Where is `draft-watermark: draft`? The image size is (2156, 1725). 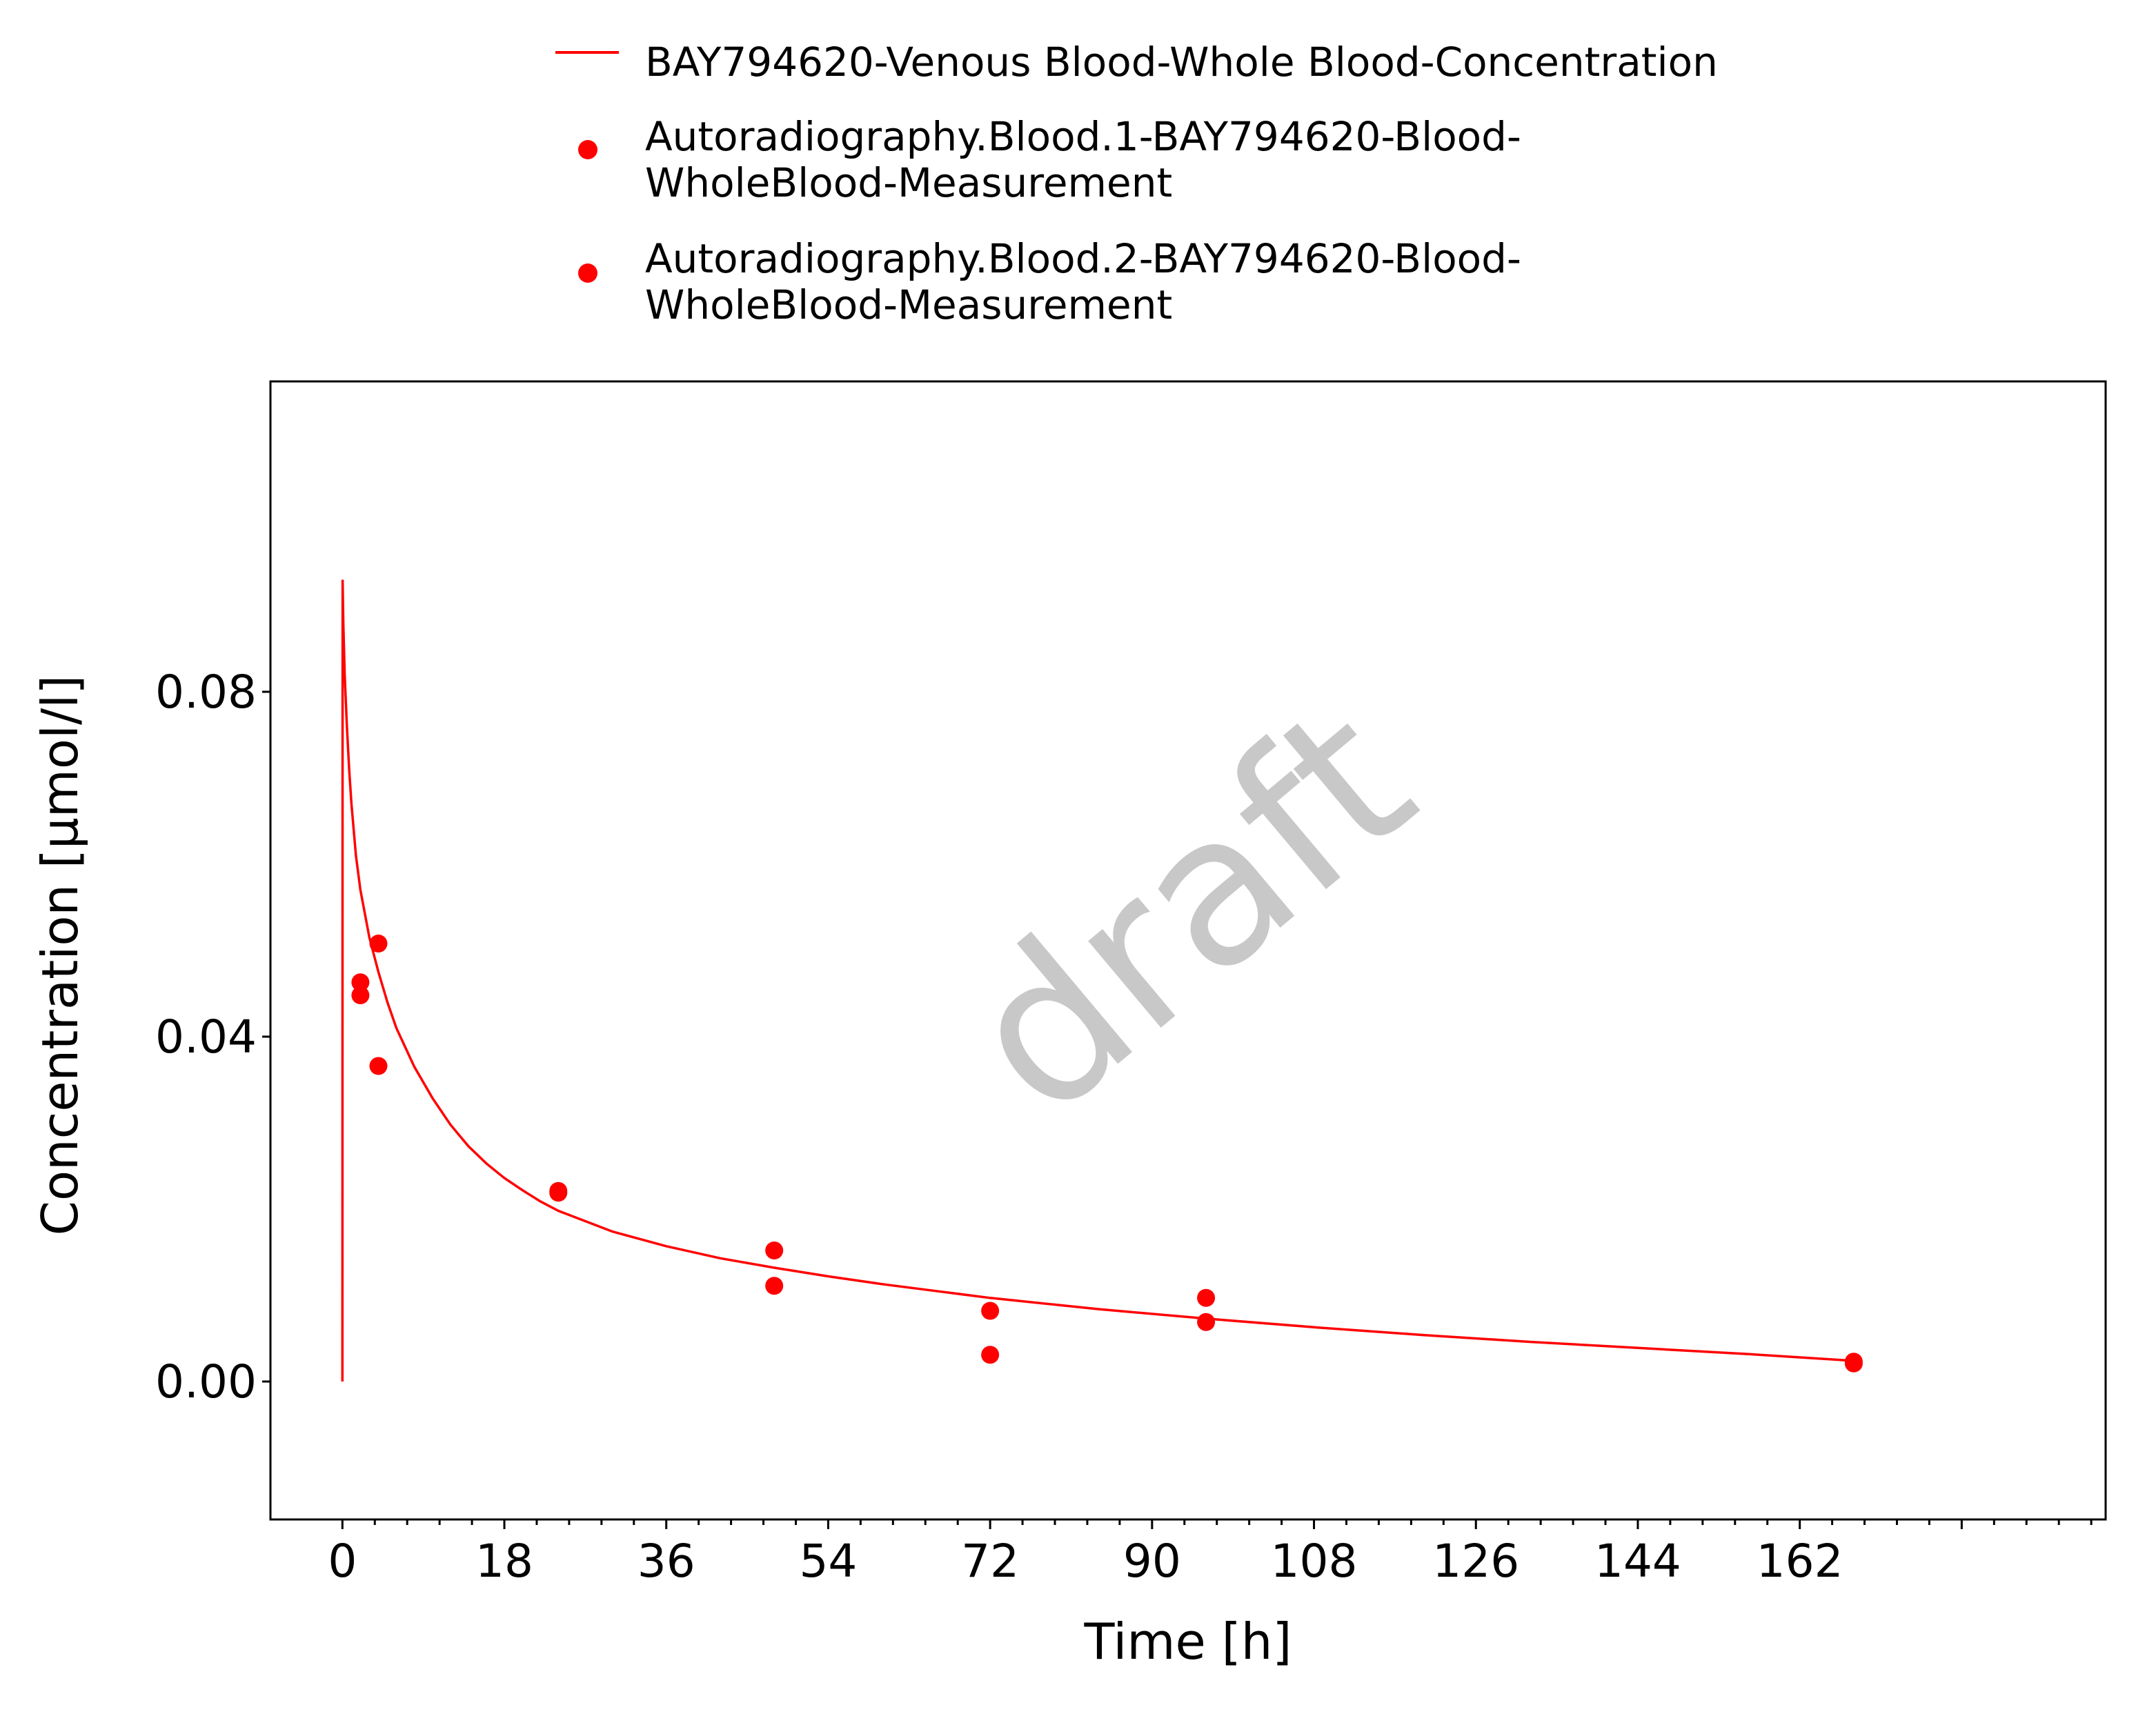
draft-watermark: draft is located at coordinates (1188, 911).